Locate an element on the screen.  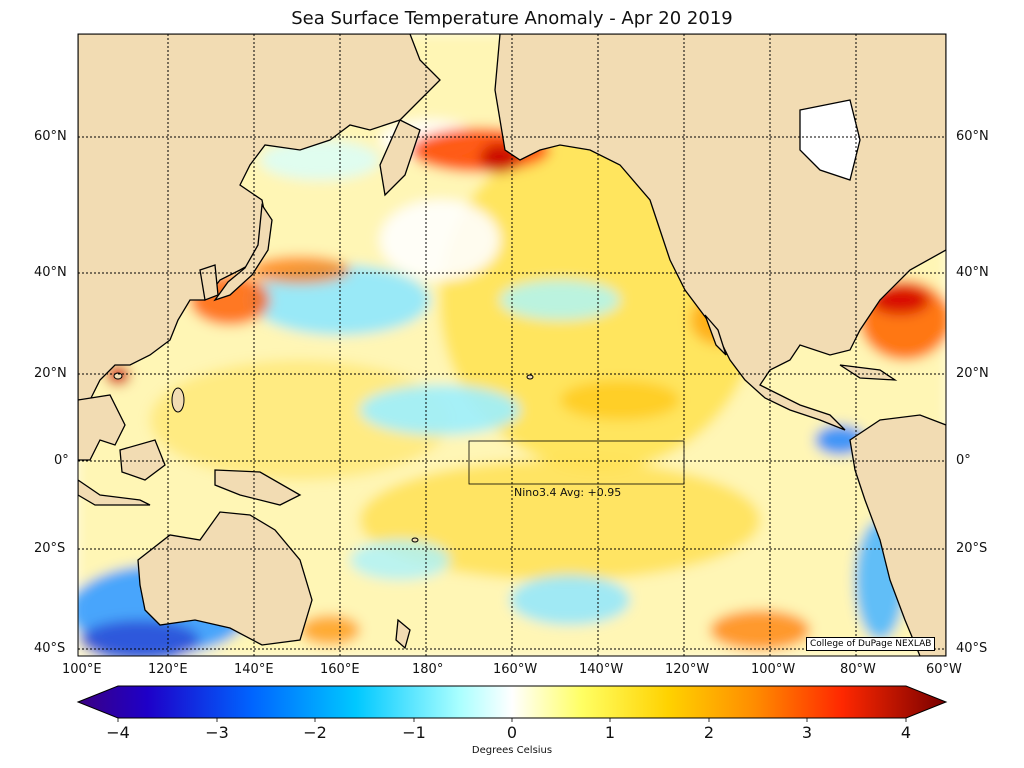
lon-label: 120°W is located at coordinates (687, 669).